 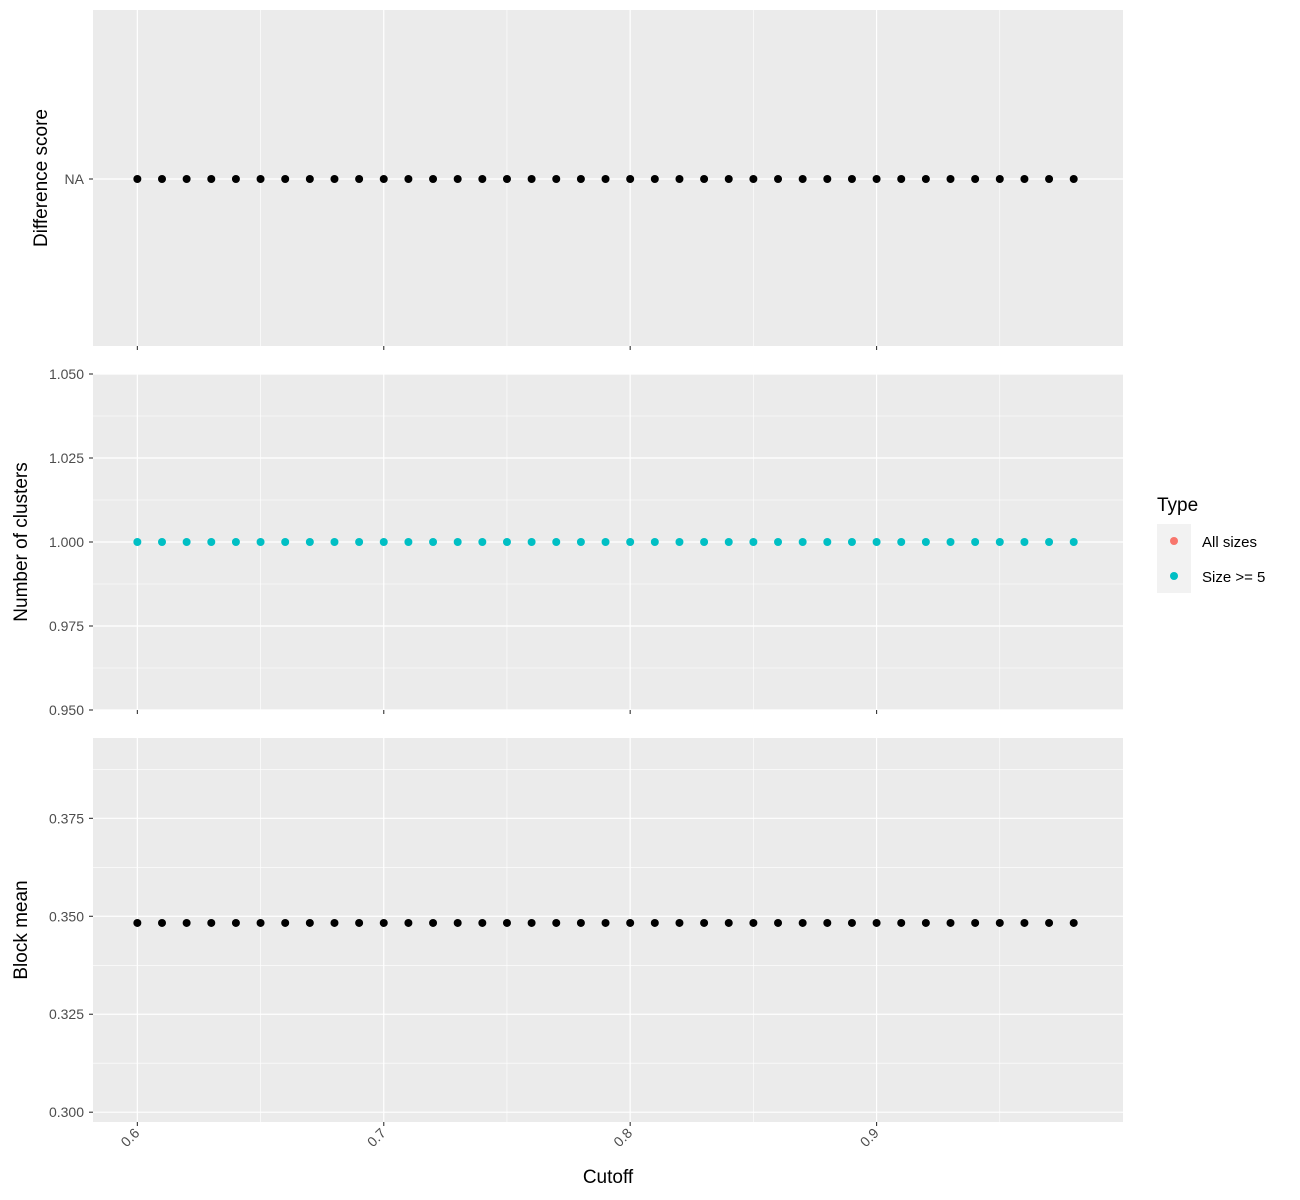 I want to click on y-axis-title-difference-score: Difference score, so click(x=41, y=178).